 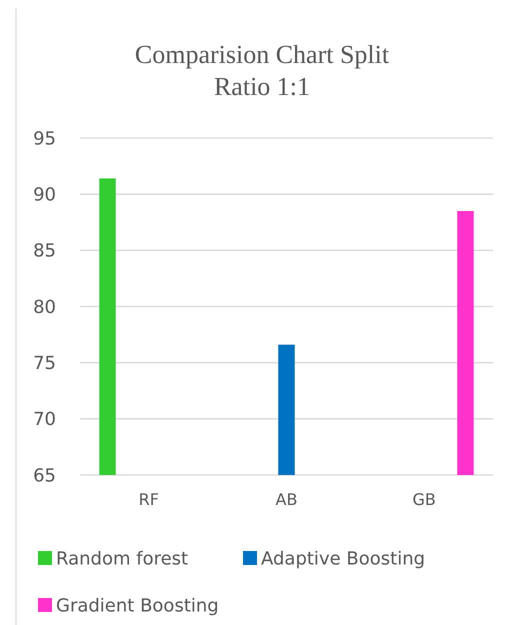 What do you see at coordinates (44, 195) in the screenshot?
I see `y-tick-label: 90` at bounding box center [44, 195].